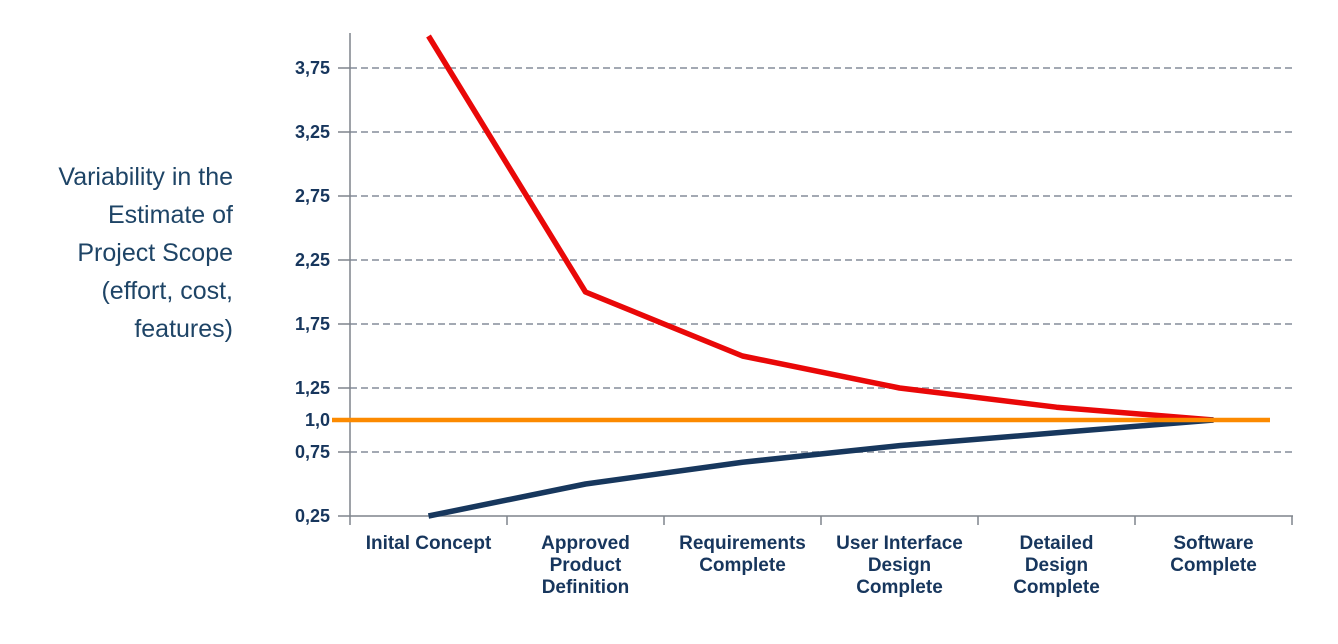 The width and height of the screenshot is (1338, 644). Describe the element at coordinates (312, 260) in the screenshot. I see `y-tick-label: 2,25` at that location.